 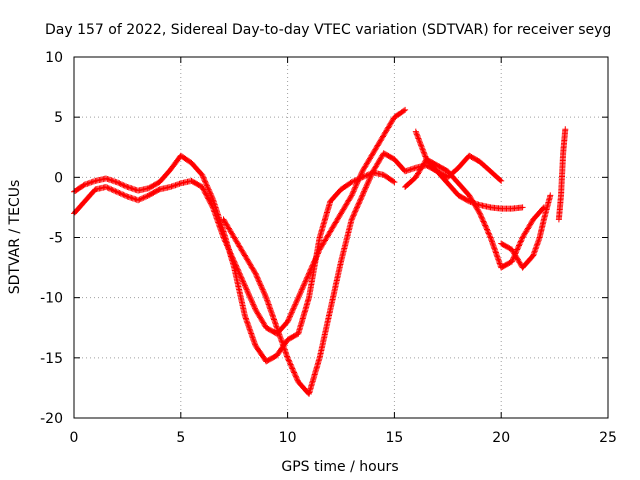 What do you see at coordinates (51, 299) in the screenshot?
I see `y-tick-label: -10` at bounding box center [51, 299].